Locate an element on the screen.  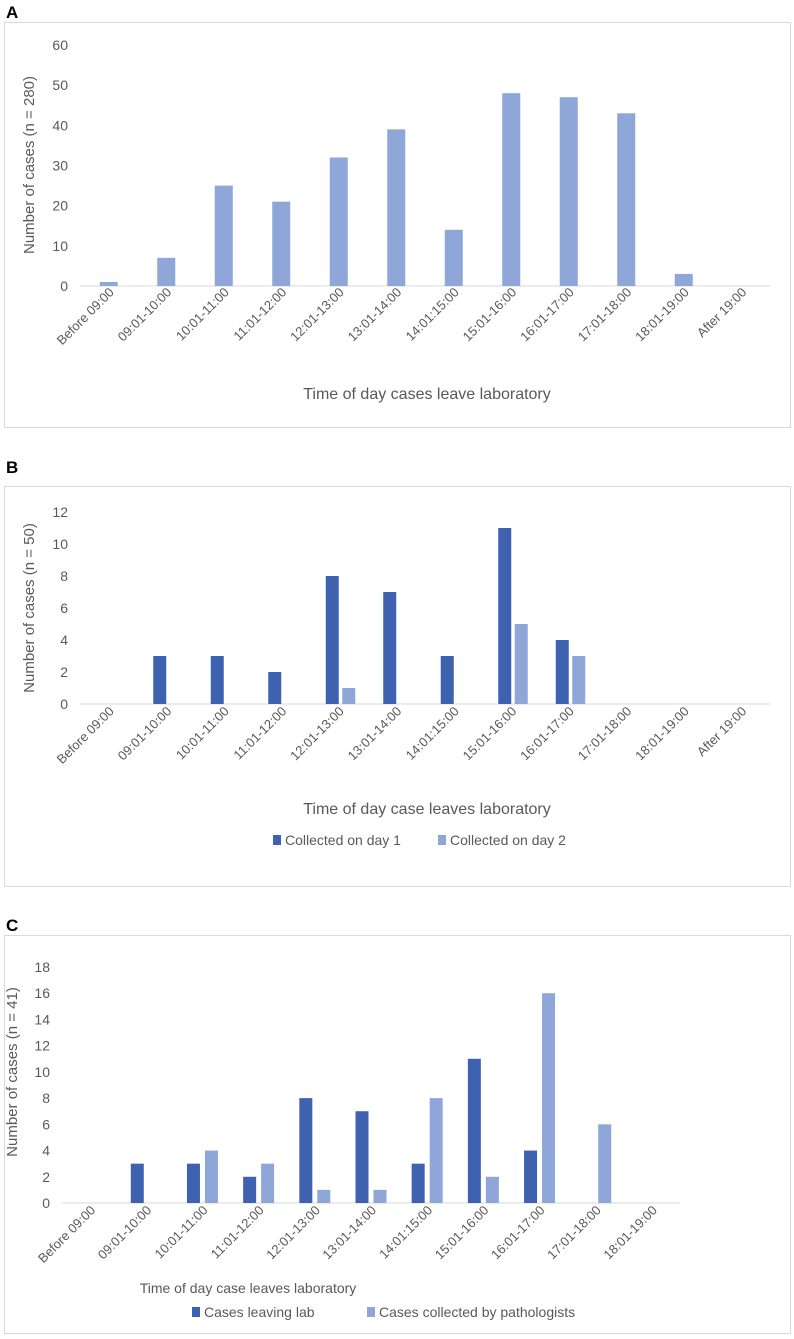
y-tick-label: 12 is located at coordinates (42, 1046).